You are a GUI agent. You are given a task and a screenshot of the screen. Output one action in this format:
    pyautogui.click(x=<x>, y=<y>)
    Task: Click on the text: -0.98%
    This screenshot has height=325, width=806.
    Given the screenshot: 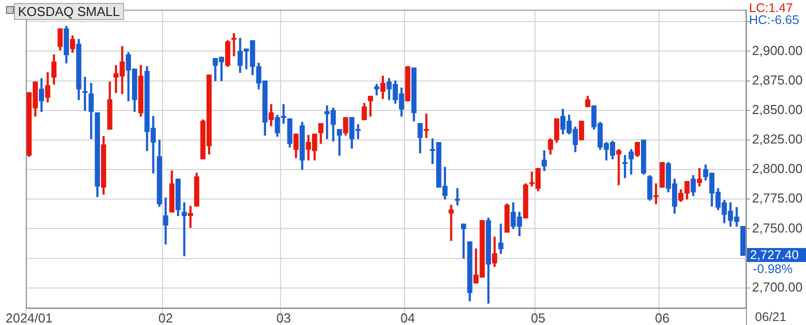 What is the action you would take?
    pyautogui.click(x=773, y=269)
    